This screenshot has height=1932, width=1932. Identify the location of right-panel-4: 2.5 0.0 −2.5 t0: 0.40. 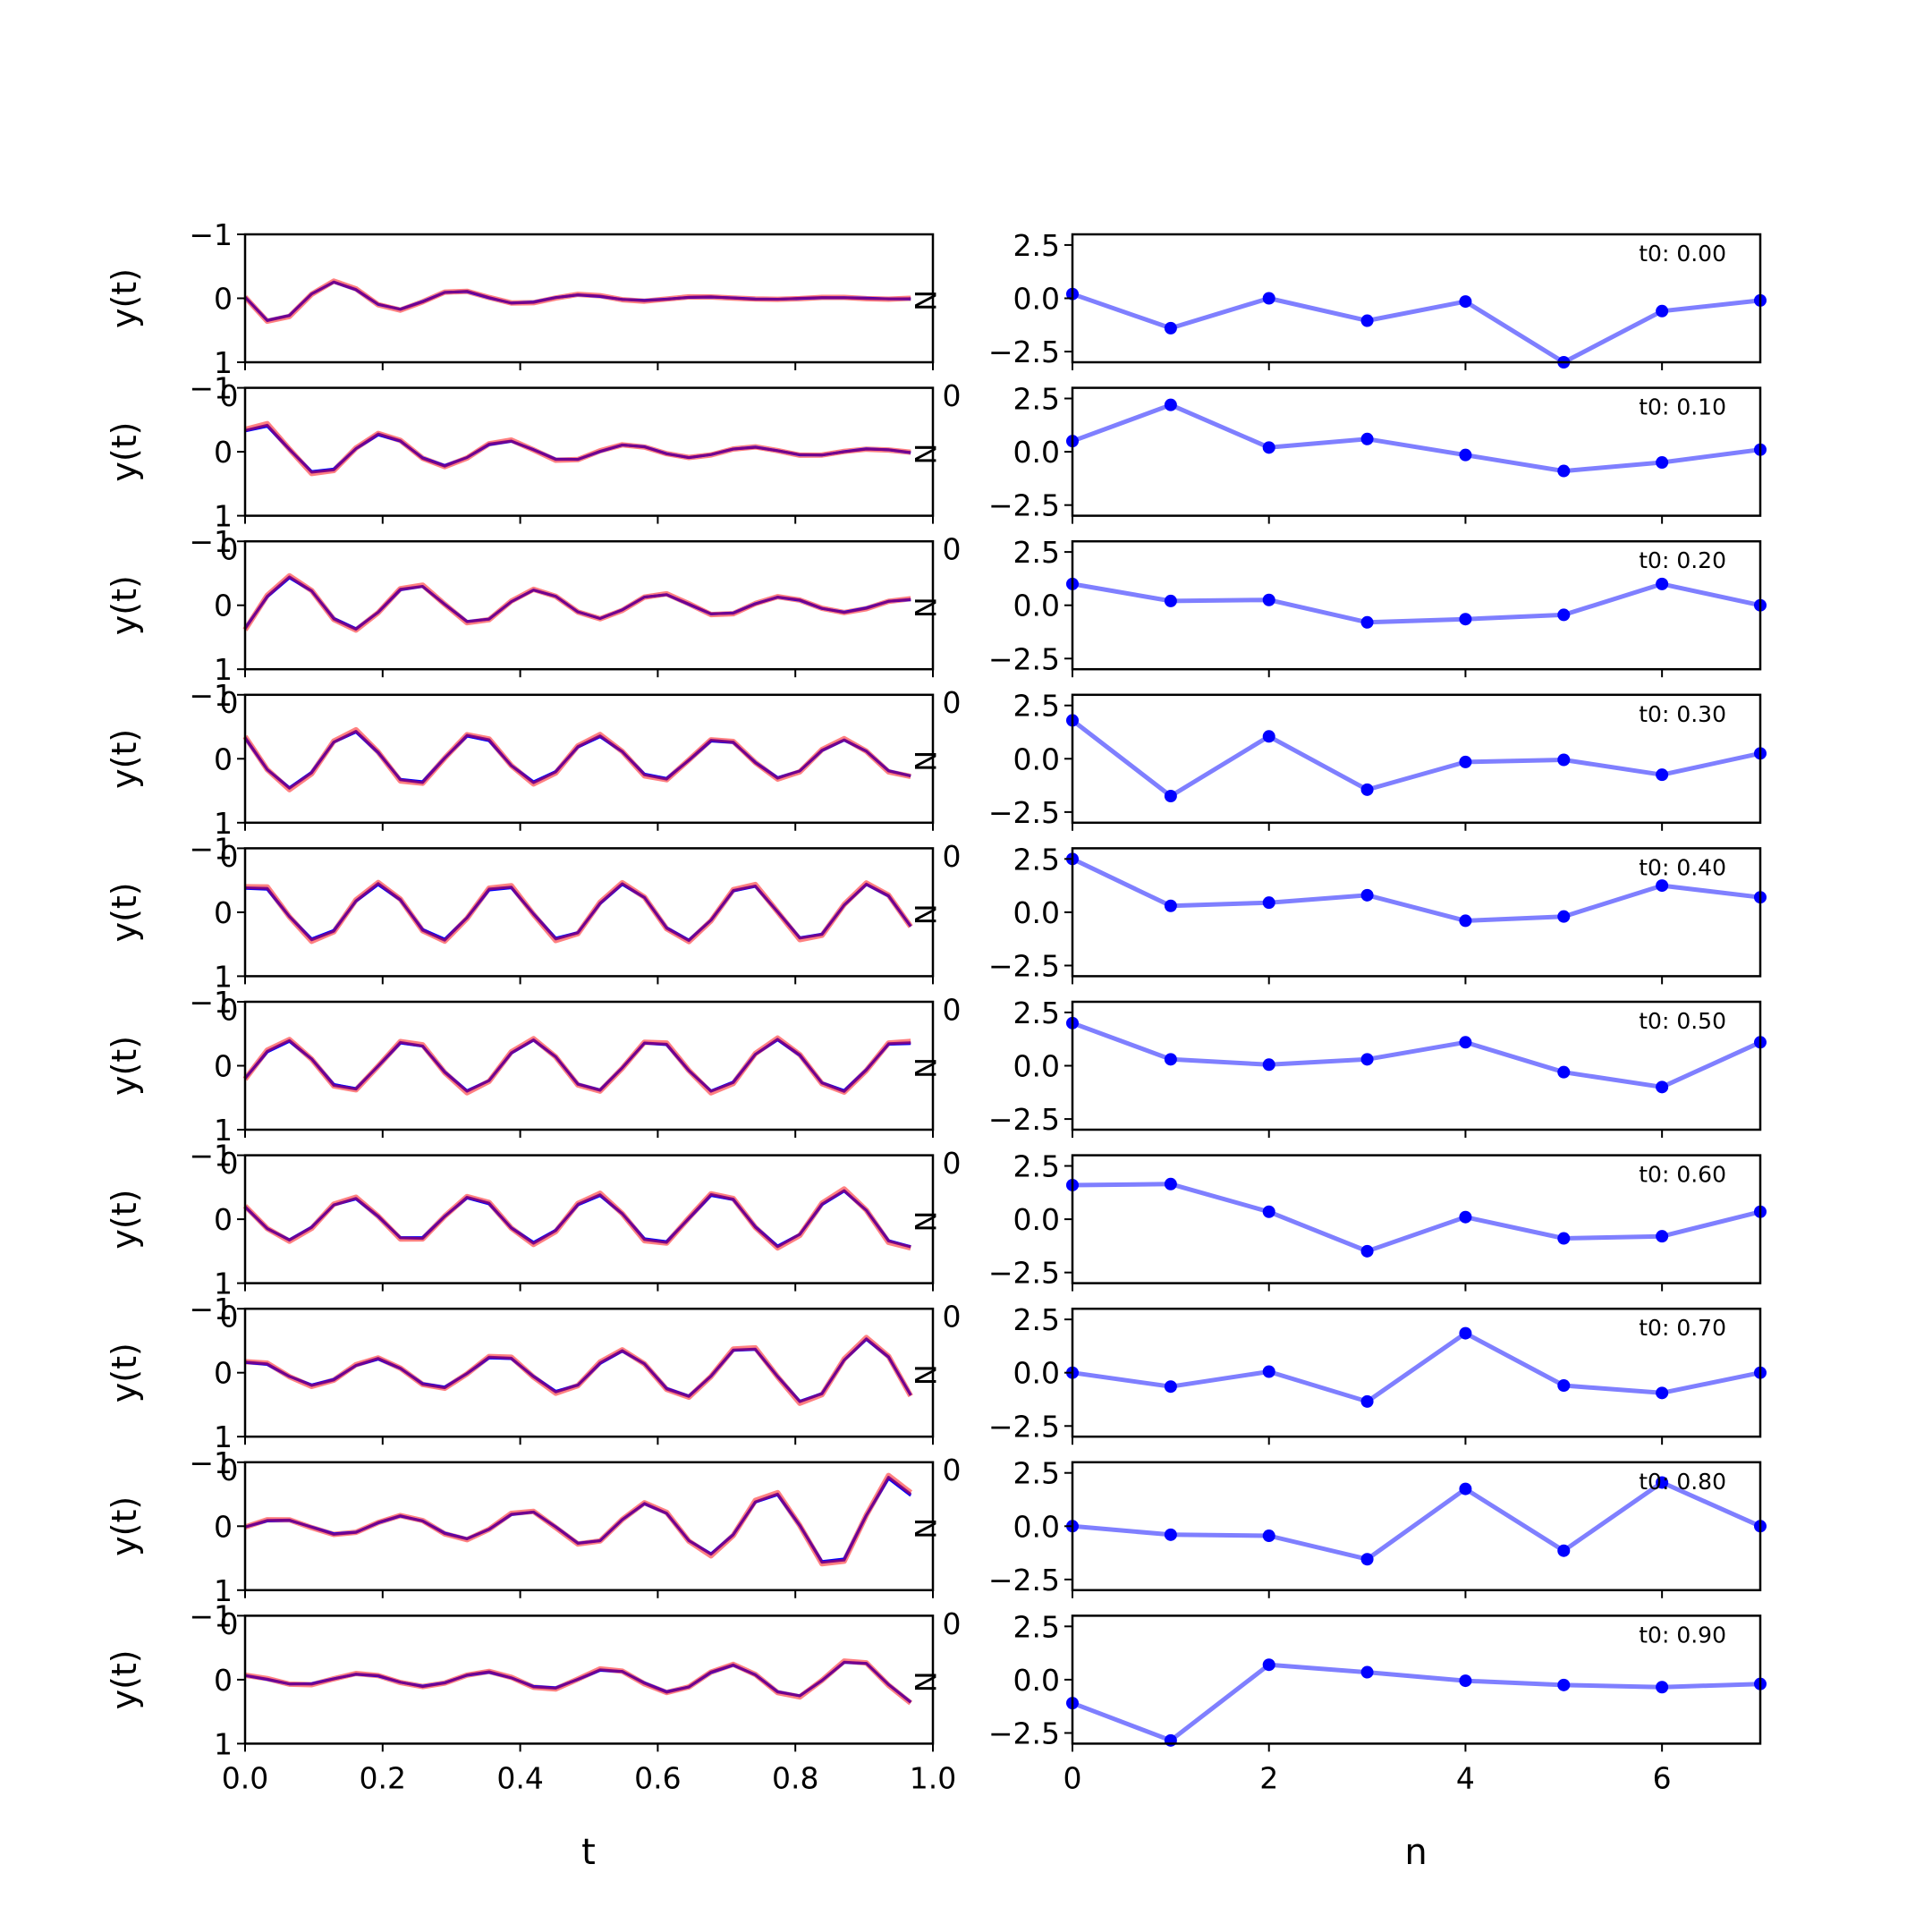
(1377, 913).